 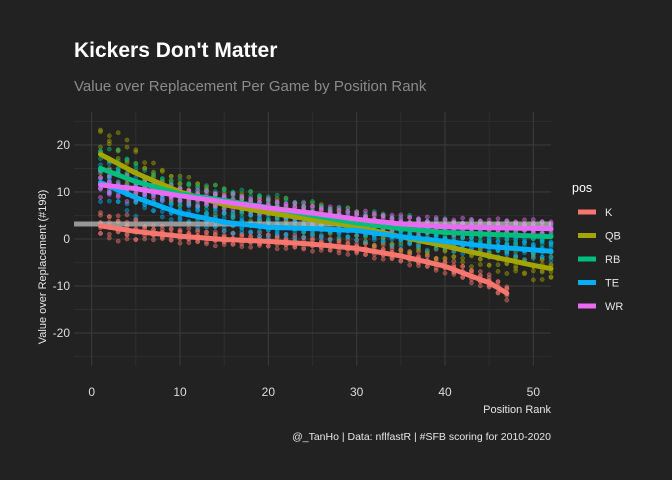 I want to click on y-tick-label: -10, so click(x=62, y=286).